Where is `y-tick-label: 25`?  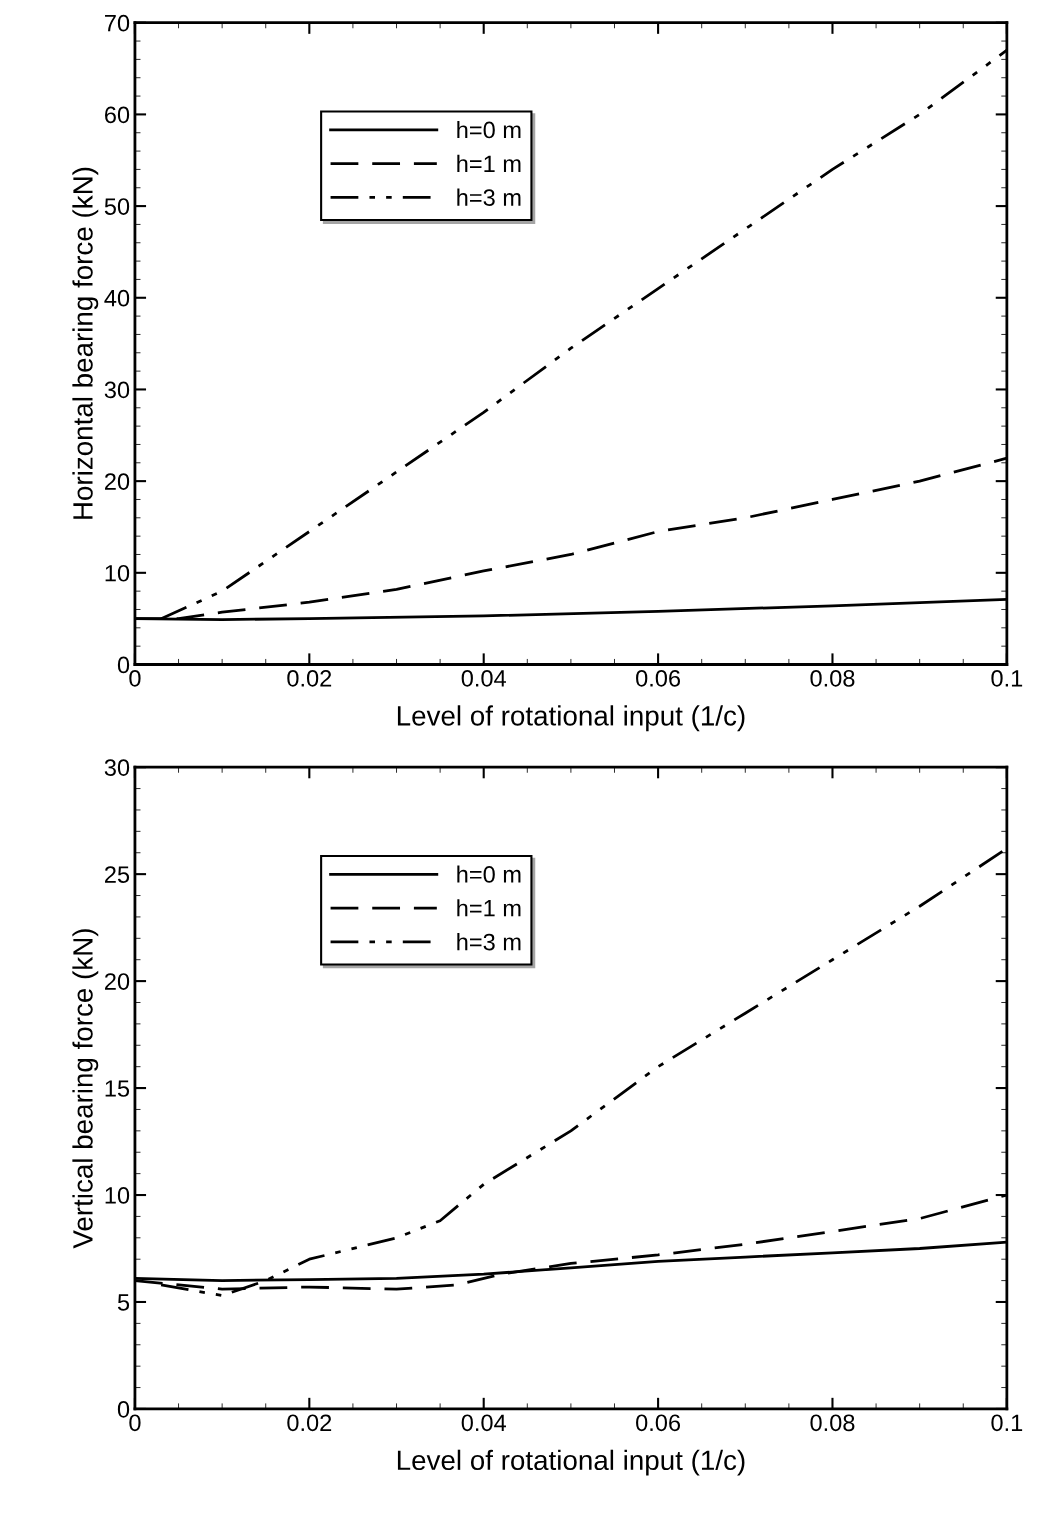 y-tick-label: 25 is located at coordinates (117, 874).